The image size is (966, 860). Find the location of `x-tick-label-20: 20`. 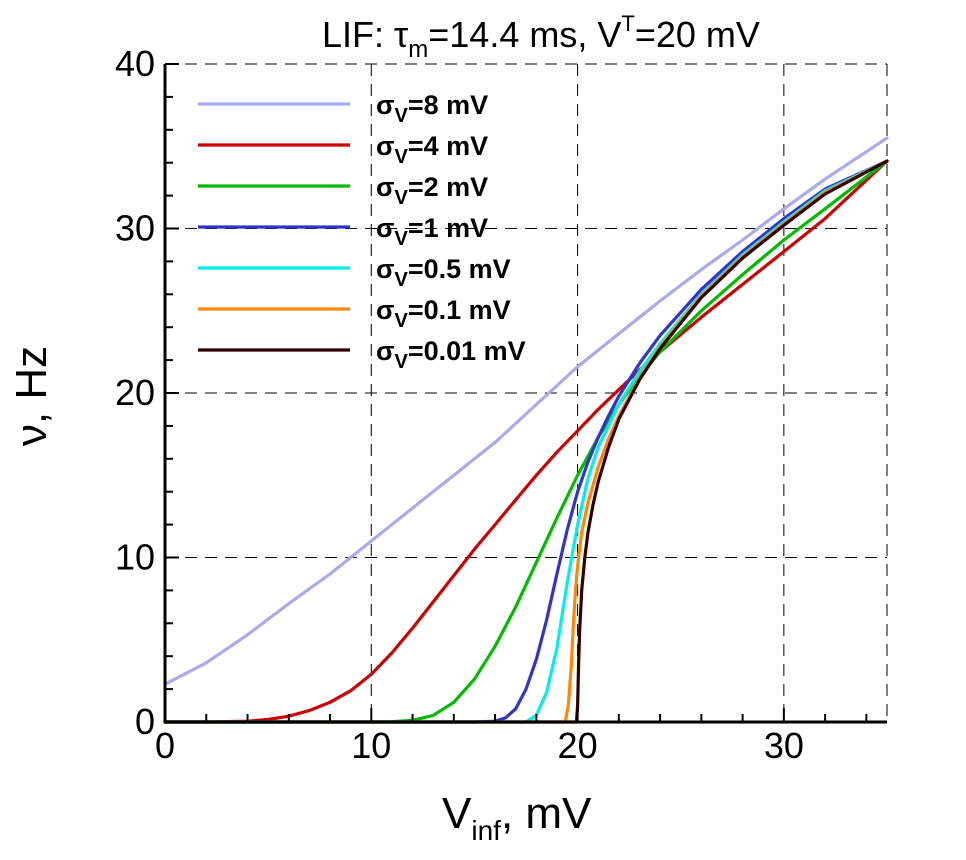

x-tick-label-20: 20 is located at coordinates (578, 745).